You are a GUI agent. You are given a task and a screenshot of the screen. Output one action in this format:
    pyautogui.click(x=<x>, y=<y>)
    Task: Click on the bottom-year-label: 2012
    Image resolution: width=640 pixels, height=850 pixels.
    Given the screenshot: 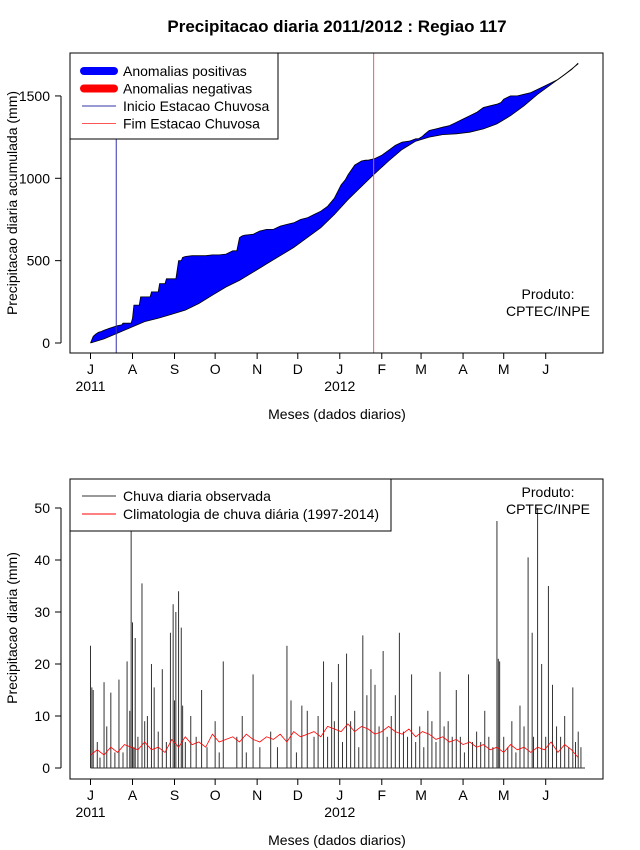 What is the action you would take?
    pyautogui.click(x=339, y=812)
    